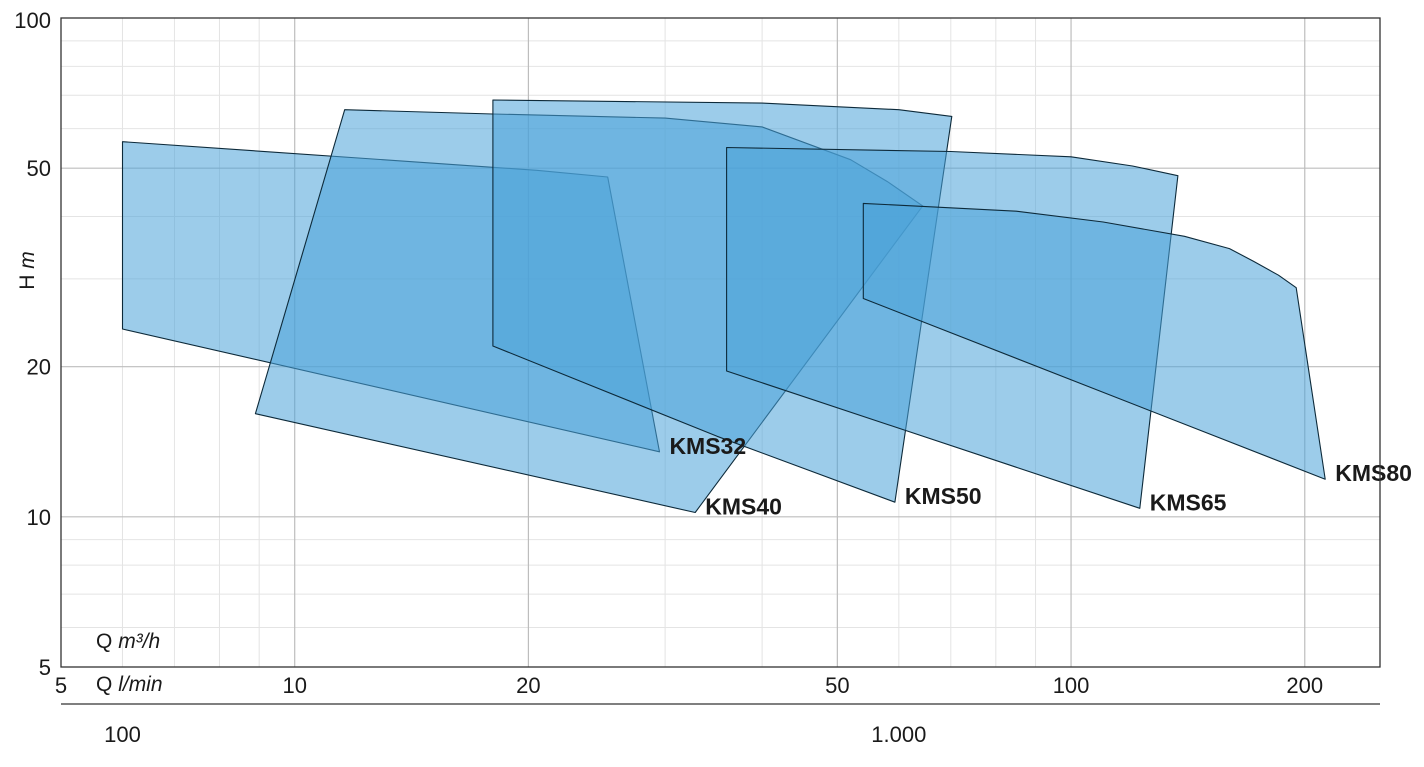 Image resolution: width=1424 pixels, height=767 pixels. Describe the element at coordinates (689, 685) in the screenshot. I see `x-axis-ticks: 5 10 20 50 100 200` at that location.